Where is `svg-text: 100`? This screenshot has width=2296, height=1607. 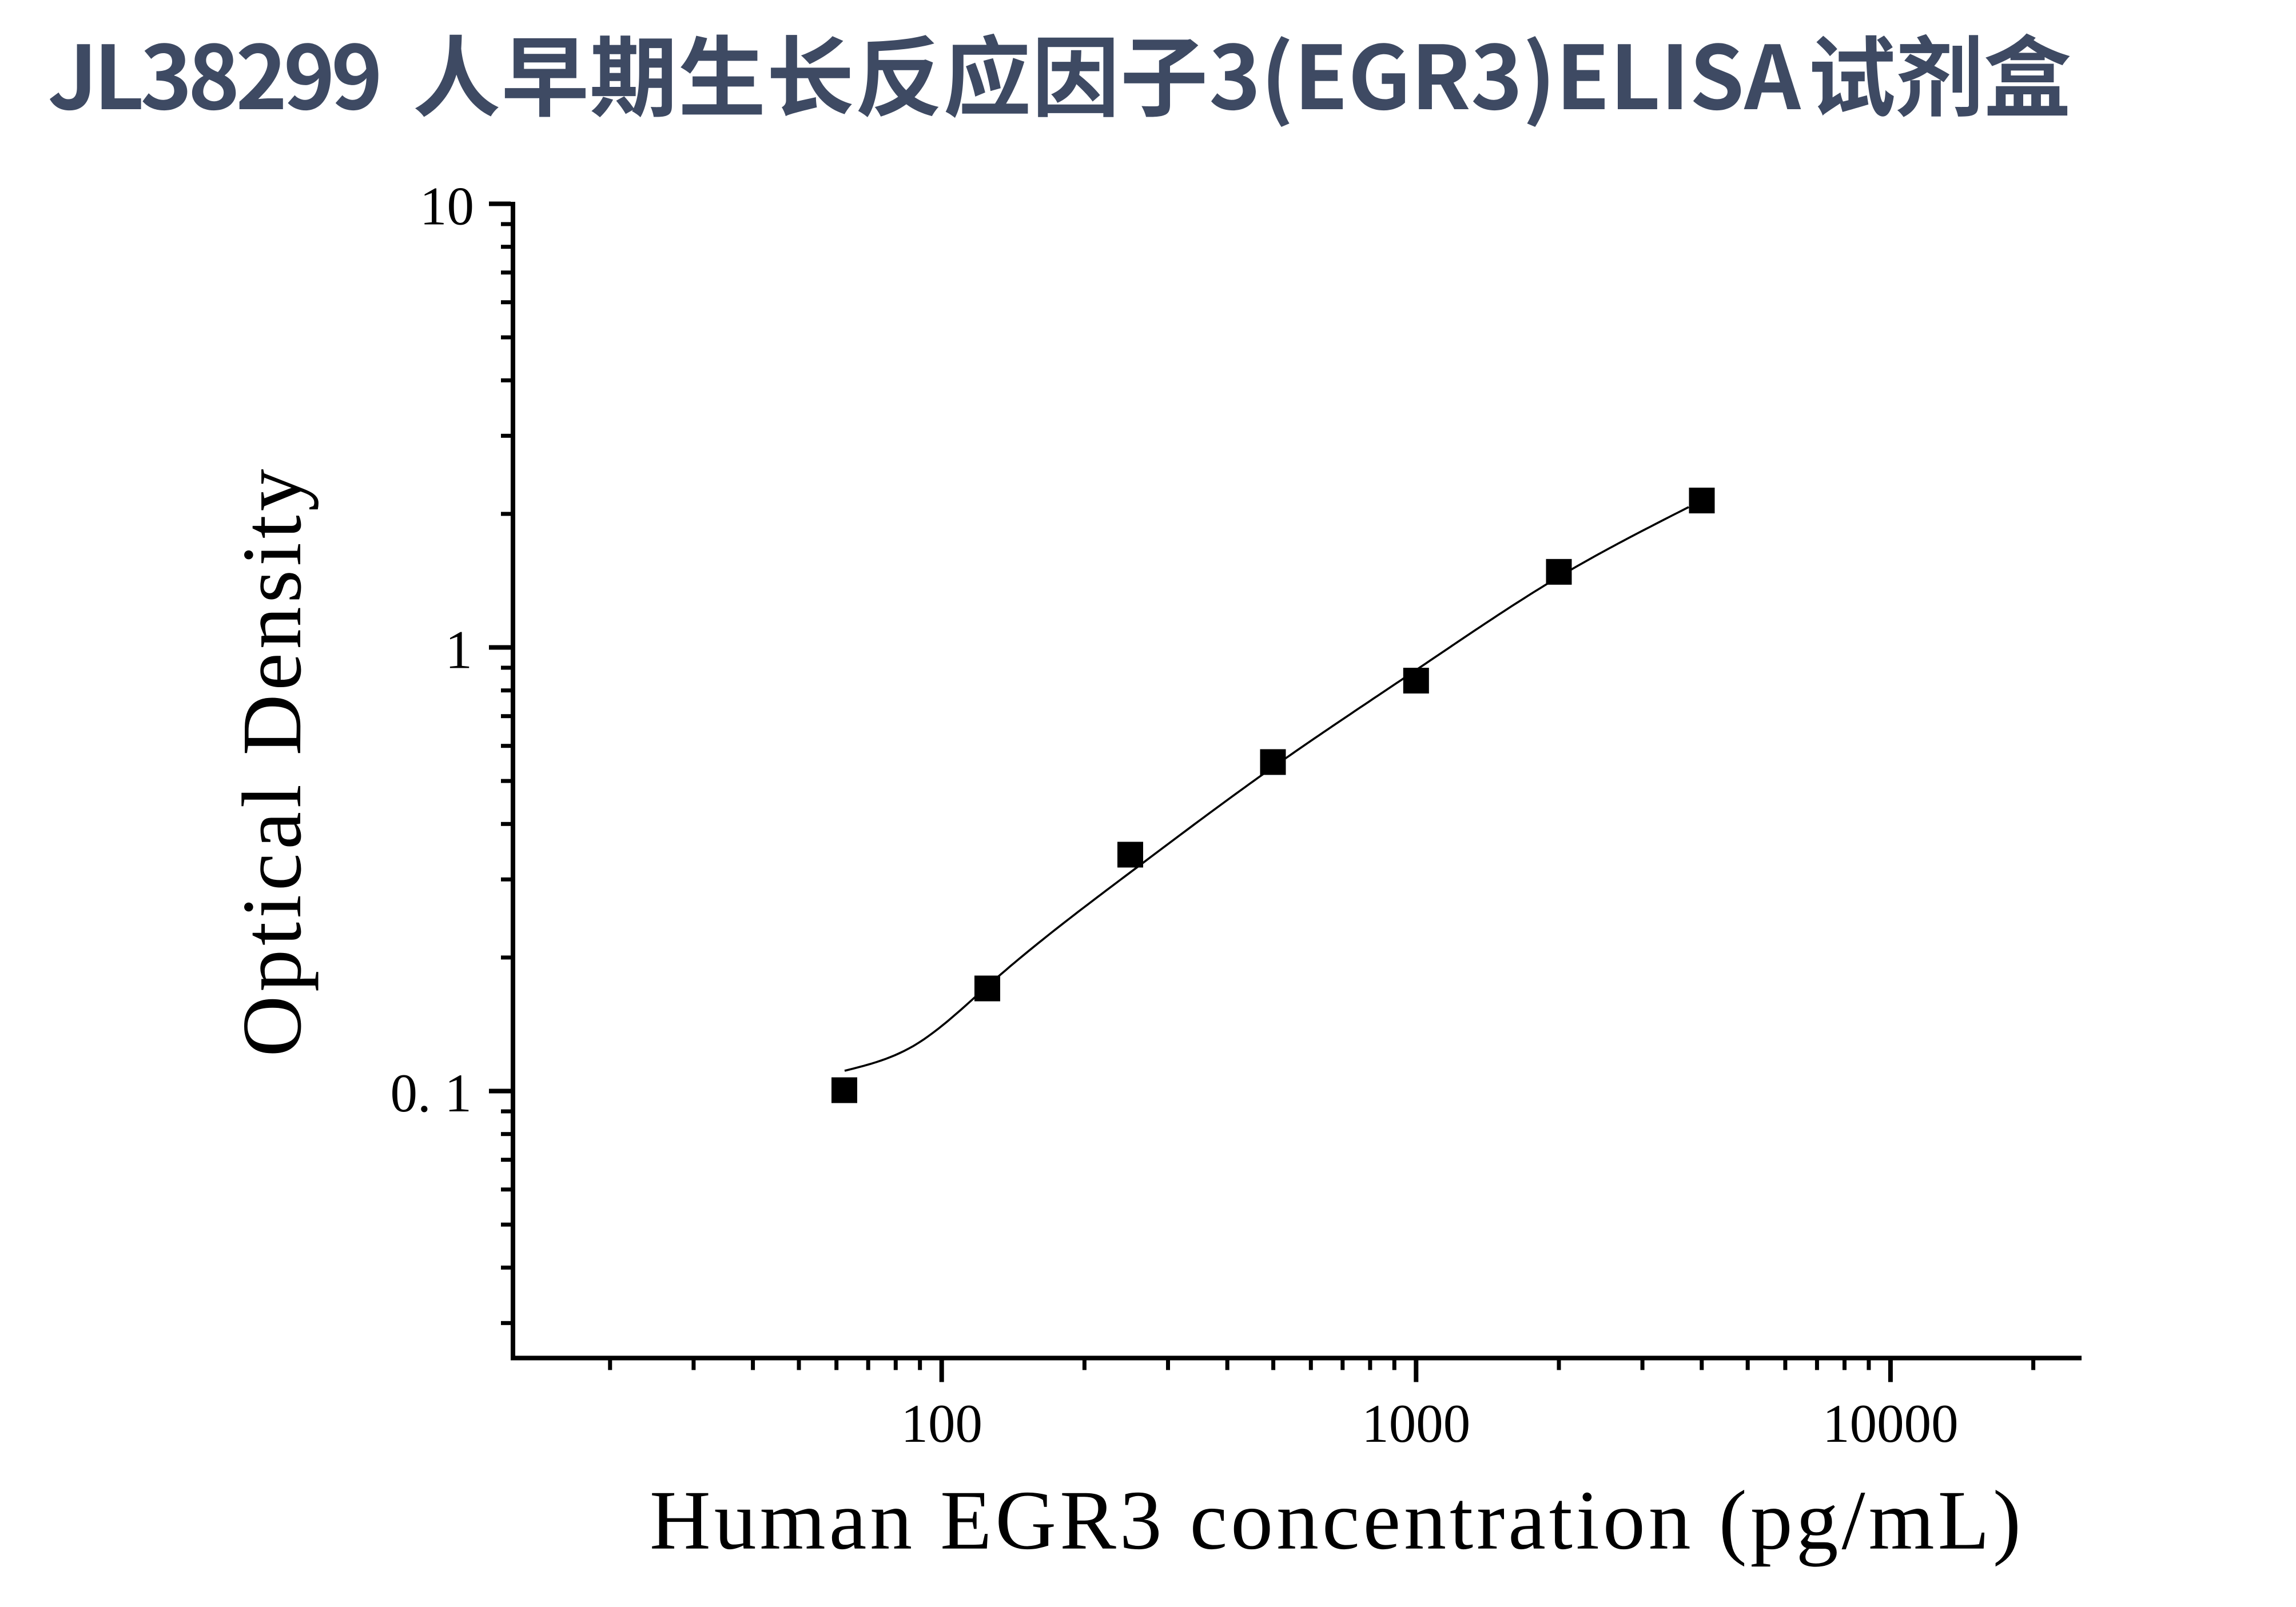 svg-text: 100 is located at coordinates (942, 1423).